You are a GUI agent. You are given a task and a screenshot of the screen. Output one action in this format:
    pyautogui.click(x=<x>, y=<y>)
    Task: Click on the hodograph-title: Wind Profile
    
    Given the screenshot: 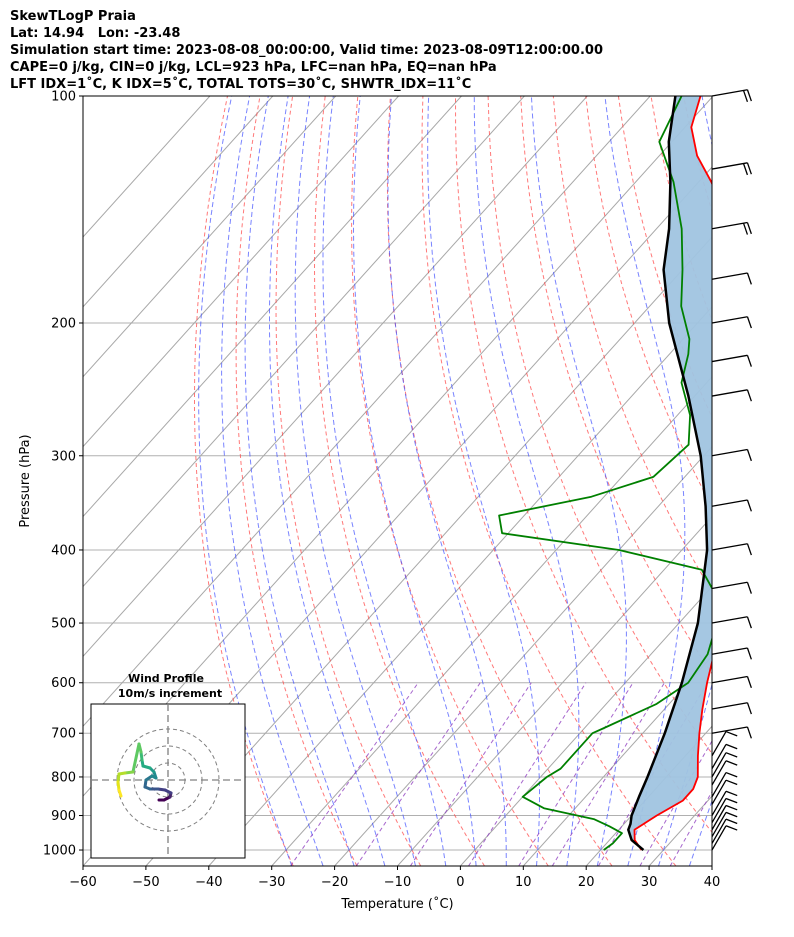 What is the action you would take?
    pyautogui.click(x=166, y=678)
    